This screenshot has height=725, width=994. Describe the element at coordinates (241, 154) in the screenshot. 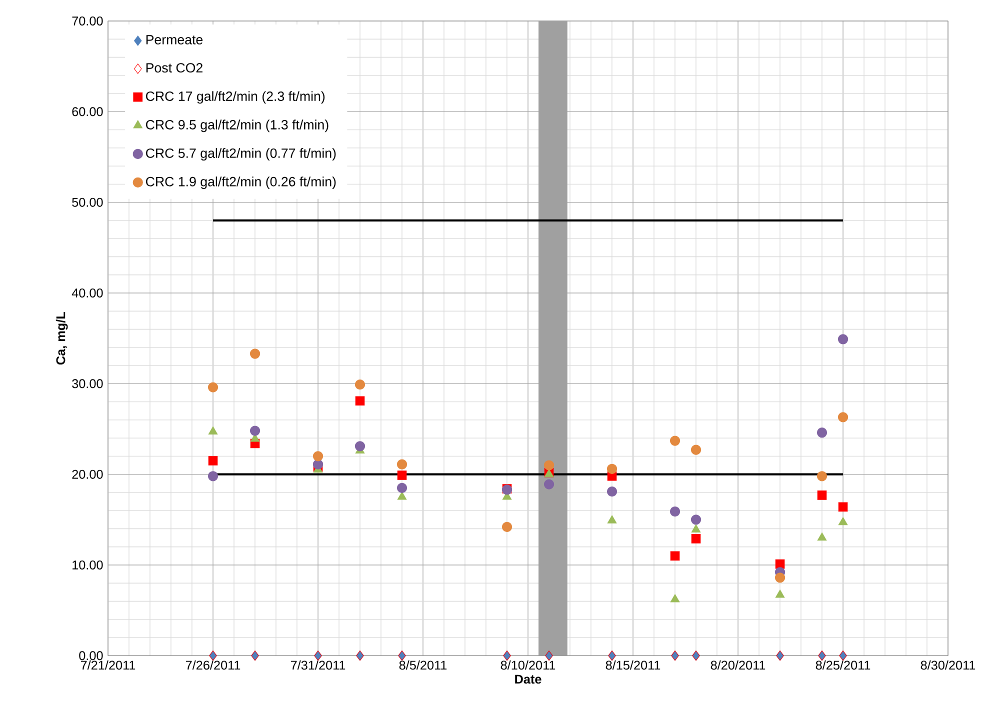

I see `legend-label: CRC 5.7 gal/ft2/min (0.77 ft/min)` at that location.